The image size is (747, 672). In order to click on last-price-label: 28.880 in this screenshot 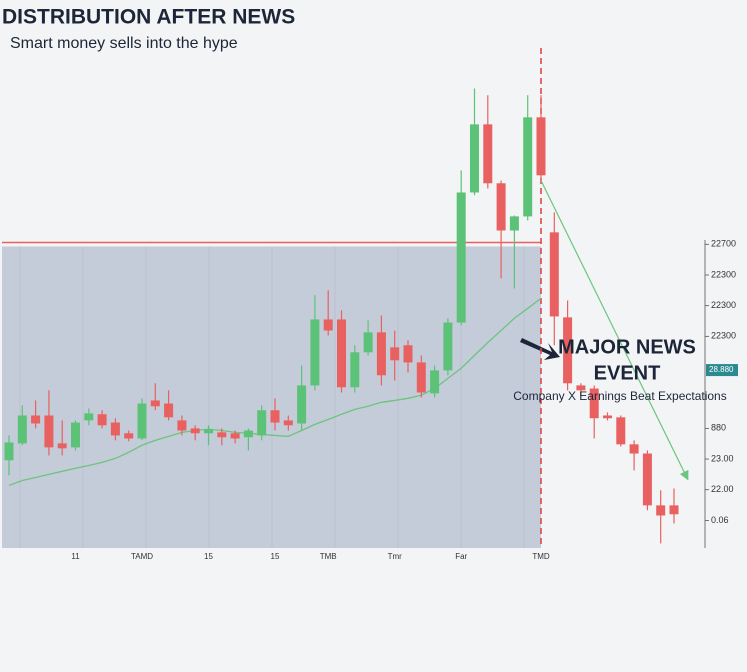, I will do `click(721, 369)`.